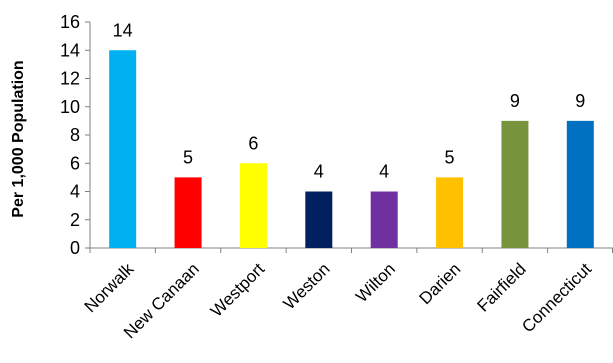 This screenshot has height=363, width=613. Describe the element at coordinates (123, 149) in the screenshot. I see `bar-norwalk` at that location.